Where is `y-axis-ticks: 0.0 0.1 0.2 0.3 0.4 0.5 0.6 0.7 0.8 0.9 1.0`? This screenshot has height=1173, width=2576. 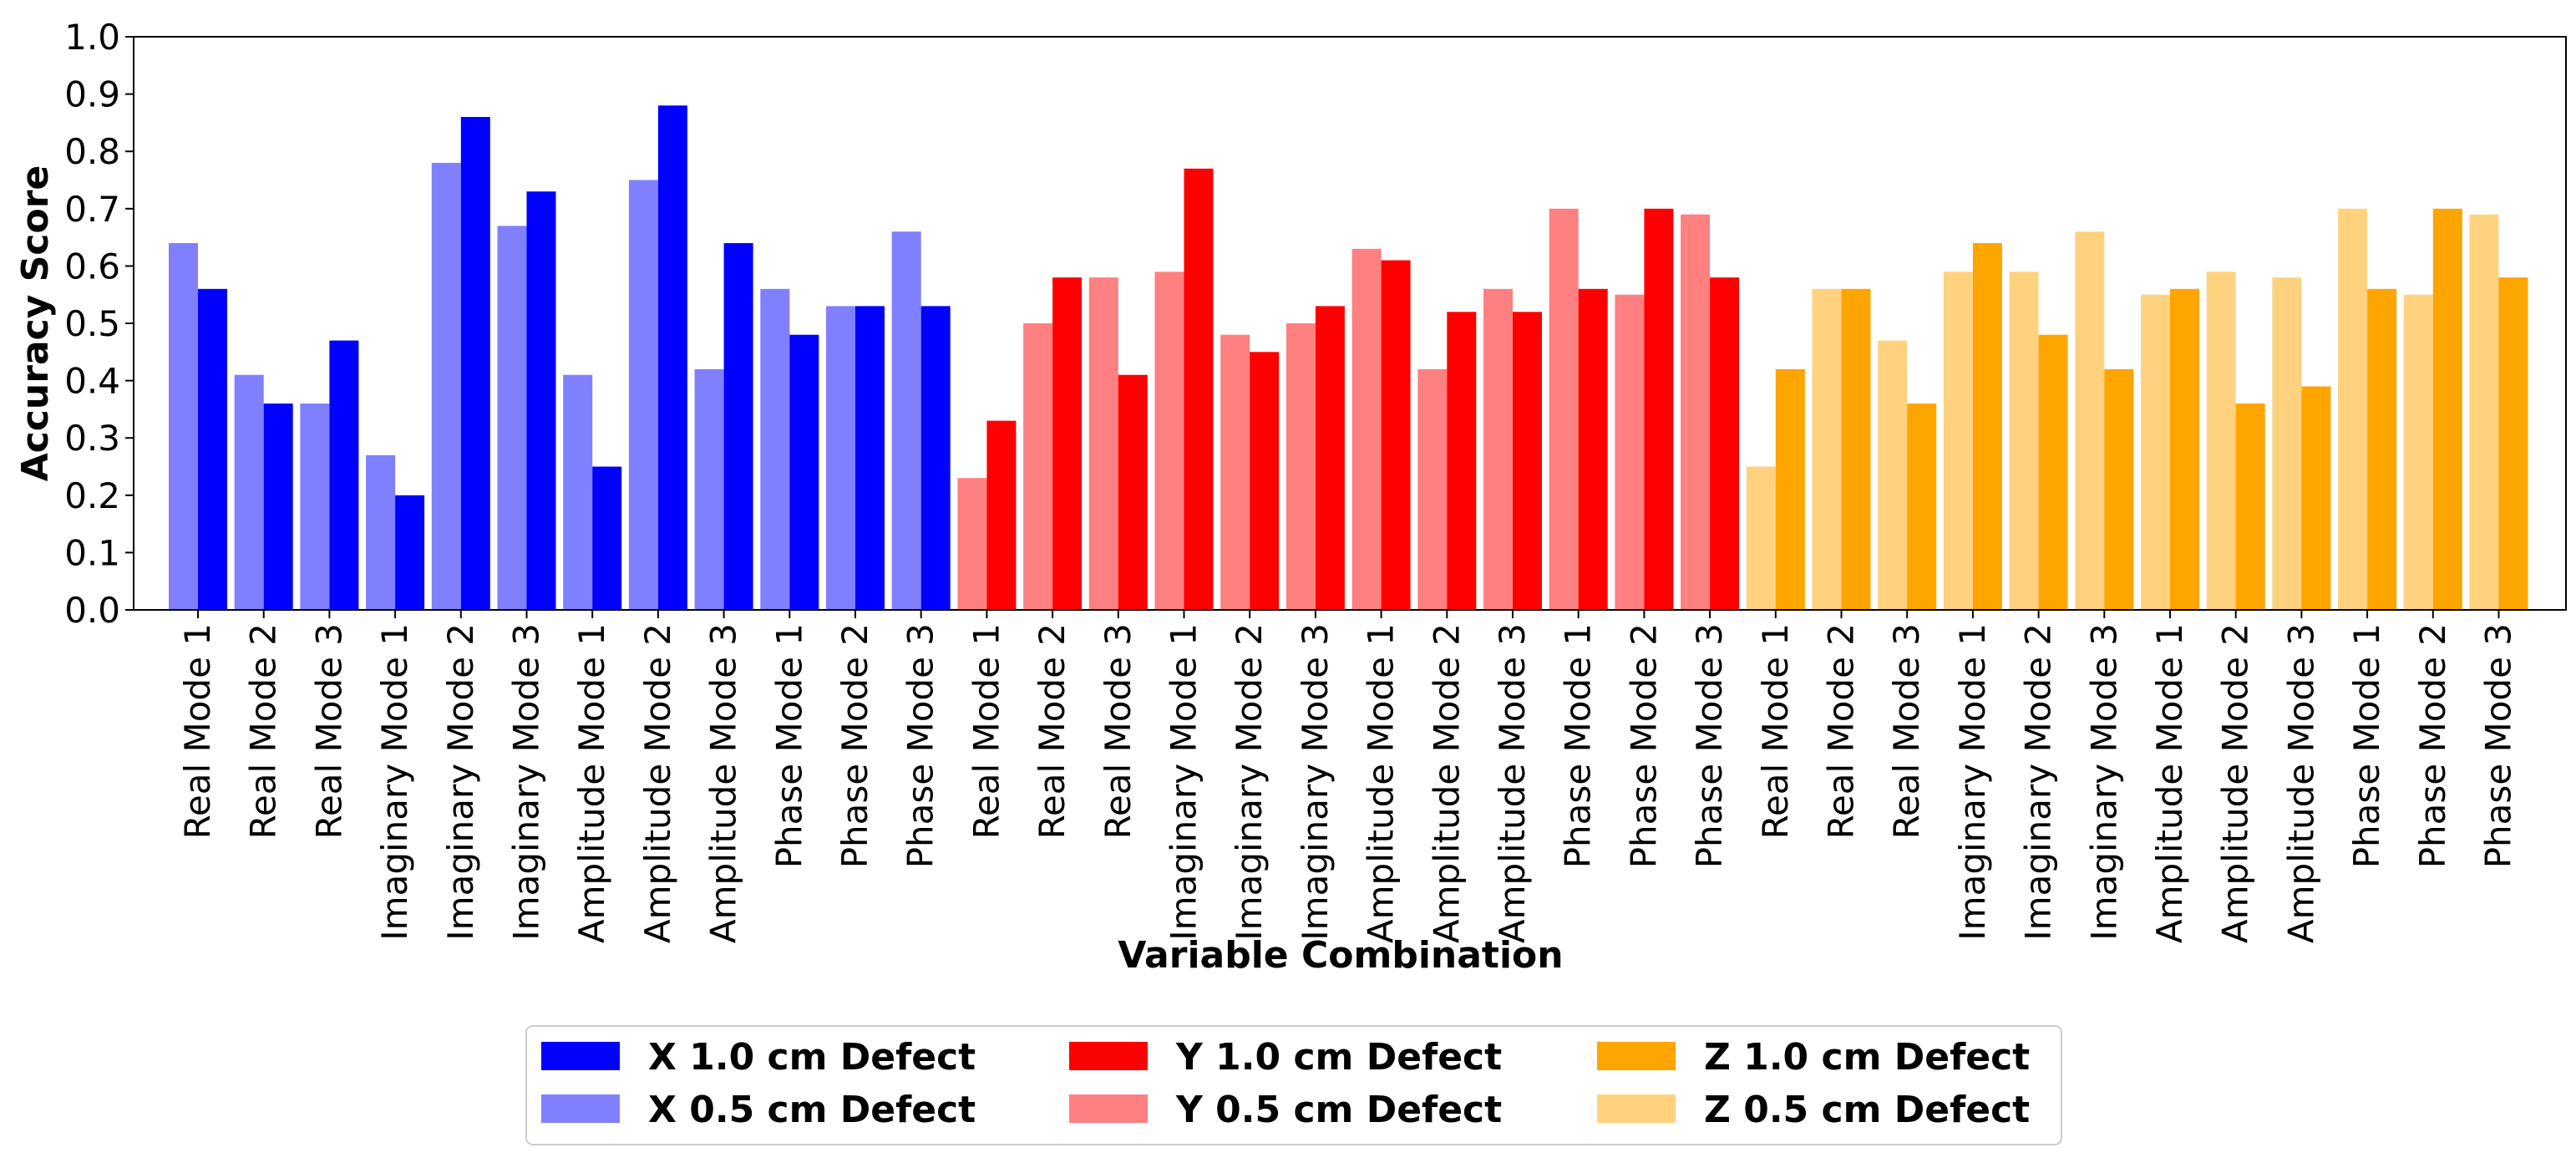 y-axis-ticks: 0.0 0.1 0.2 0.3 0.4 0.5 0.6 0.7 0.8 0.9 1.0 is located at coordinates (99, 324).